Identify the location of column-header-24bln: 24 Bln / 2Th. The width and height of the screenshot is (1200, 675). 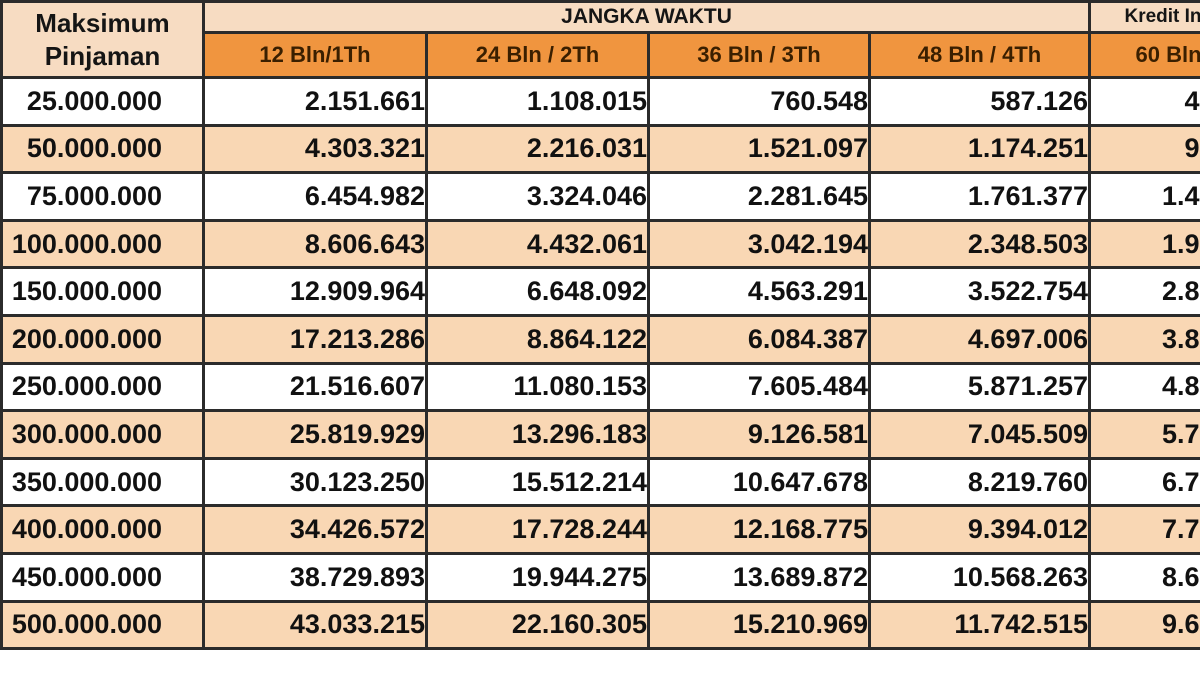
(537, 55).